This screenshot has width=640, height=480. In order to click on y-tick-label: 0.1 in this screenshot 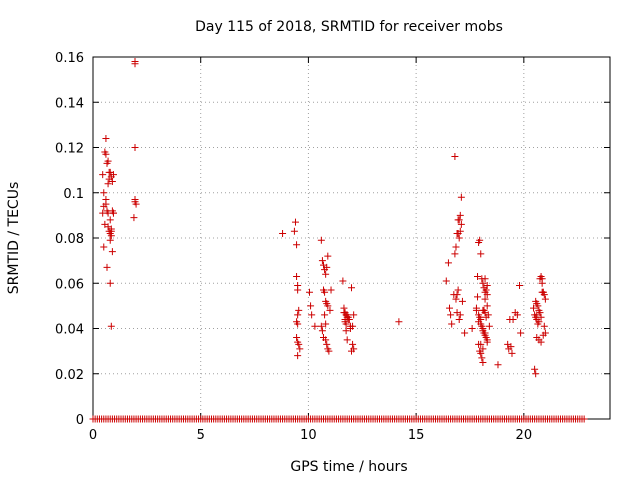, I will do `click(73, 194)`.